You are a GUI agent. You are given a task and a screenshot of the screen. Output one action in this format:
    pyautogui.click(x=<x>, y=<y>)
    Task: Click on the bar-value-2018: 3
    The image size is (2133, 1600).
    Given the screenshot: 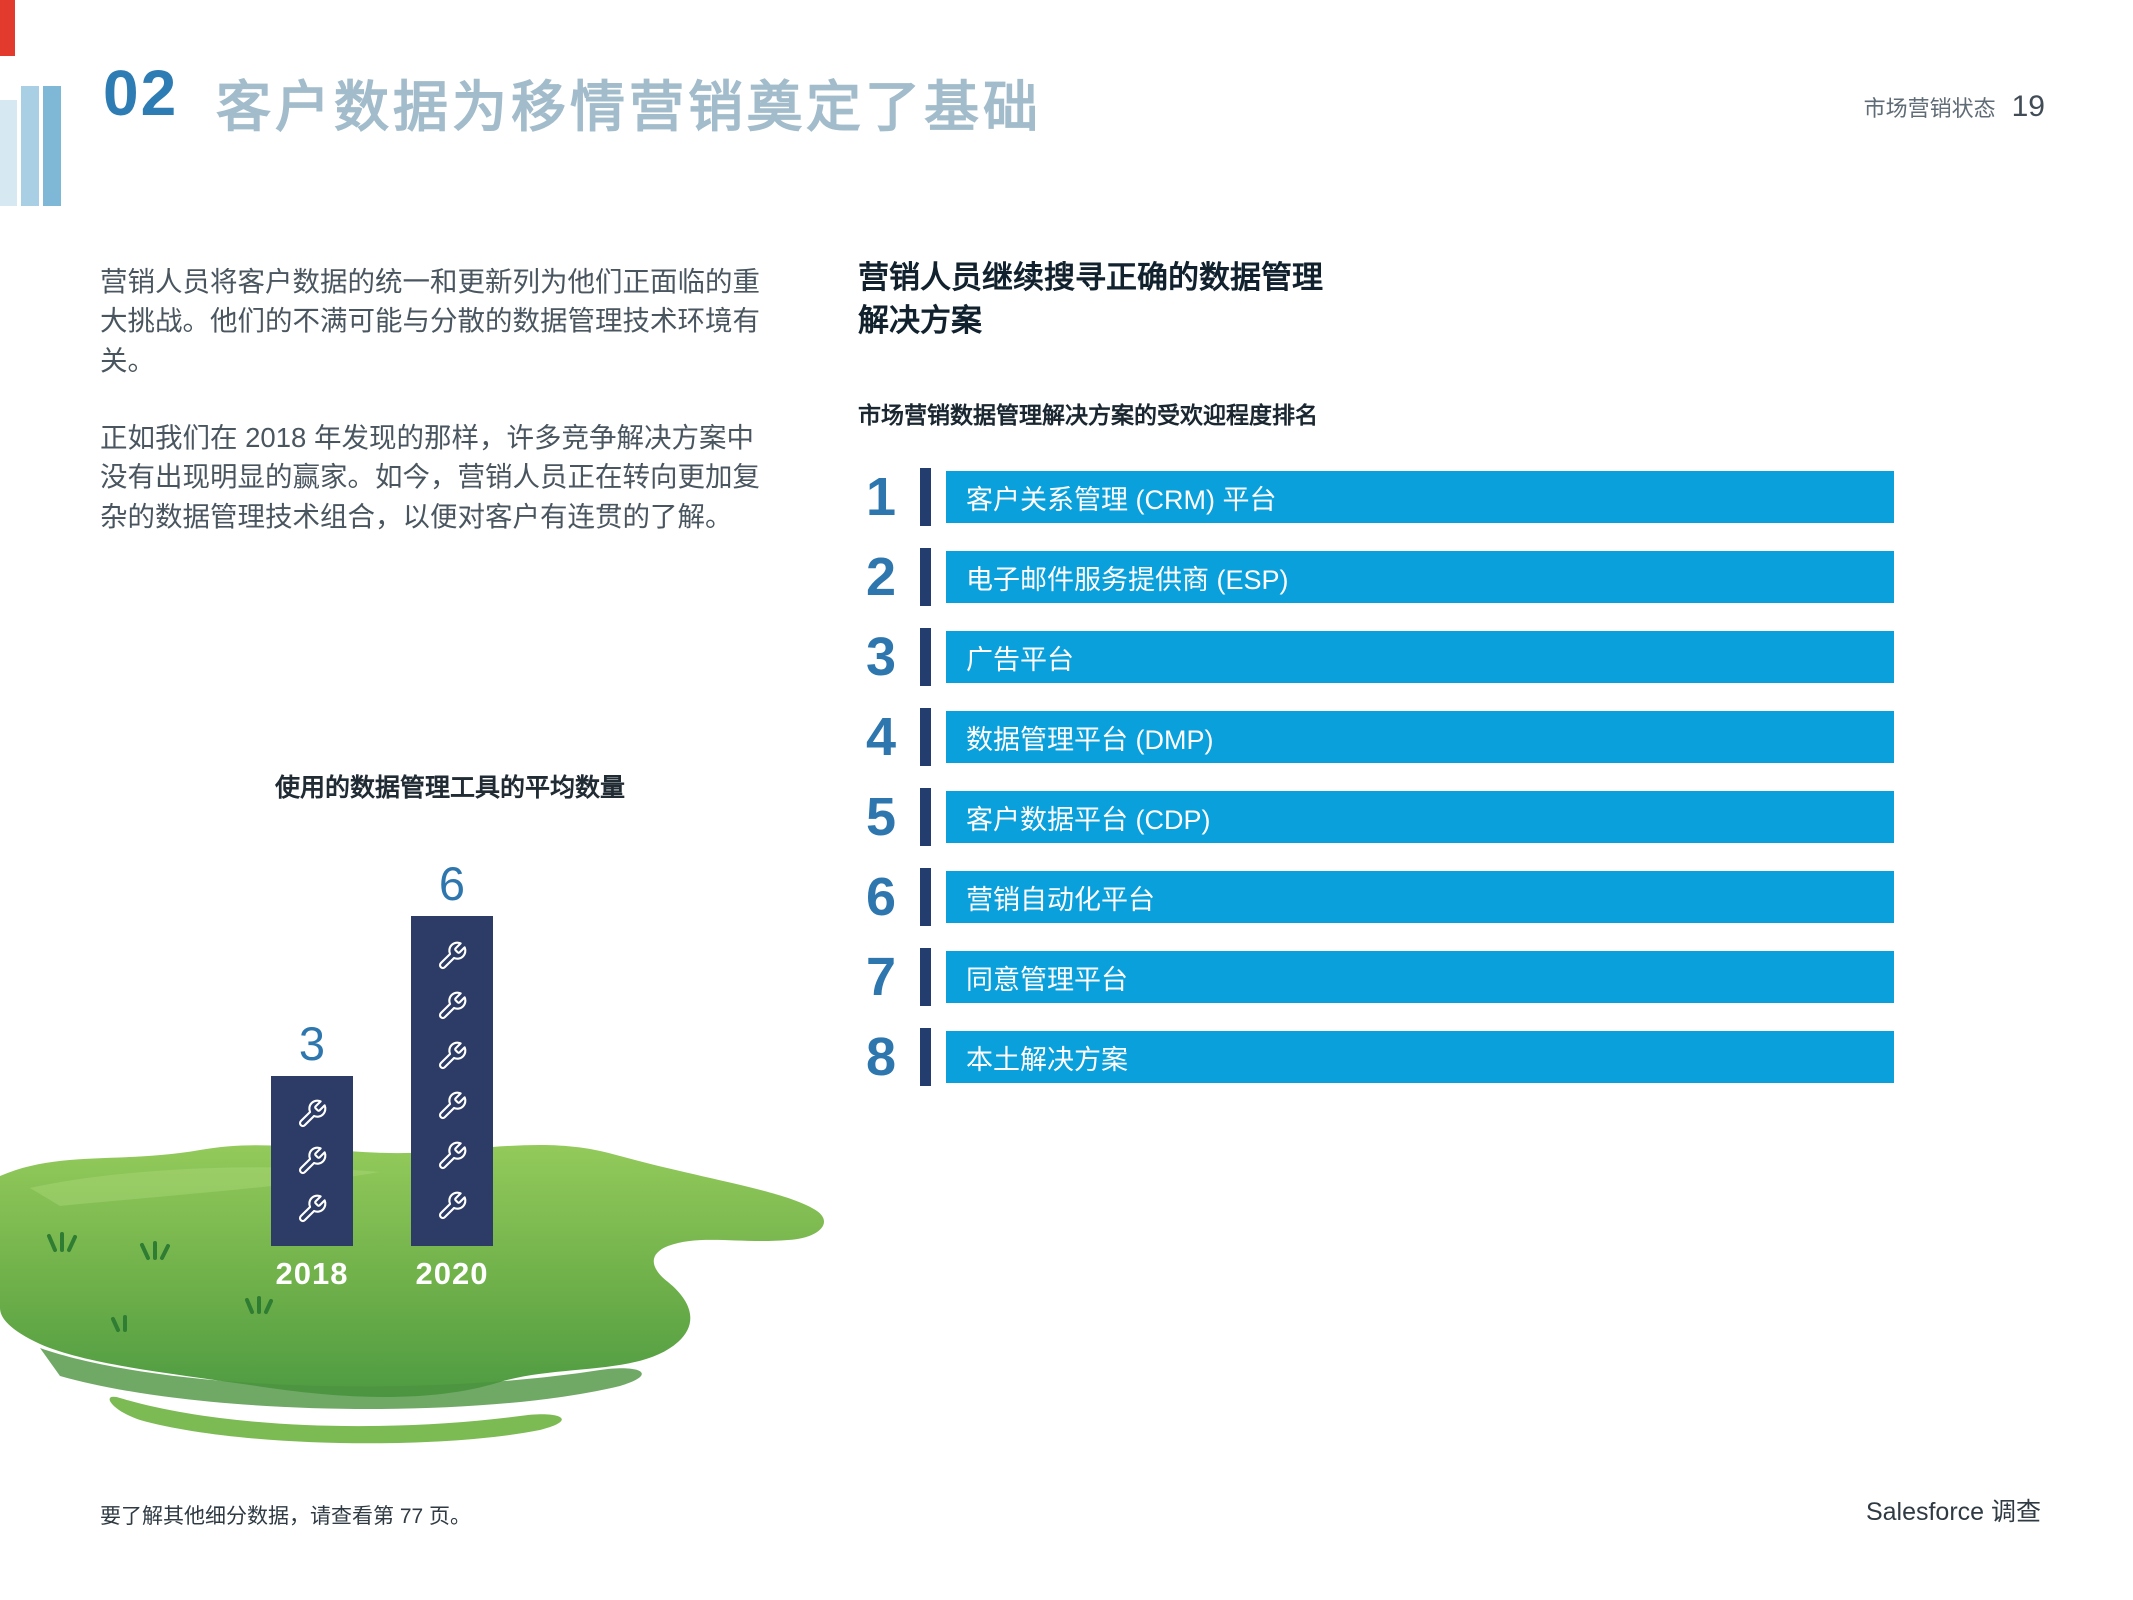 What is the action you would take?
    pyautogui.click(x=312, y=1043)
    